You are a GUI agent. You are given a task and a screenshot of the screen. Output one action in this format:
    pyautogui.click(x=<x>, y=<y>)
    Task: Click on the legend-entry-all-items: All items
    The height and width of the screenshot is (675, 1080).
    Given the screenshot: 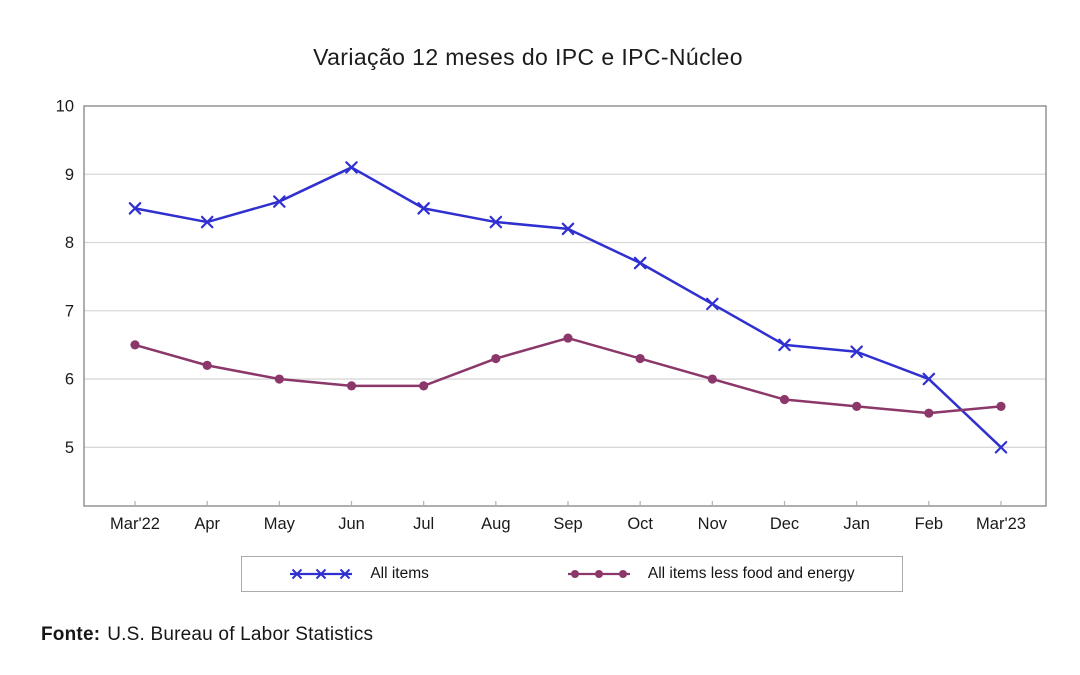 What is the action you would take?
    pyautogui.click(x=359, y=574)
    